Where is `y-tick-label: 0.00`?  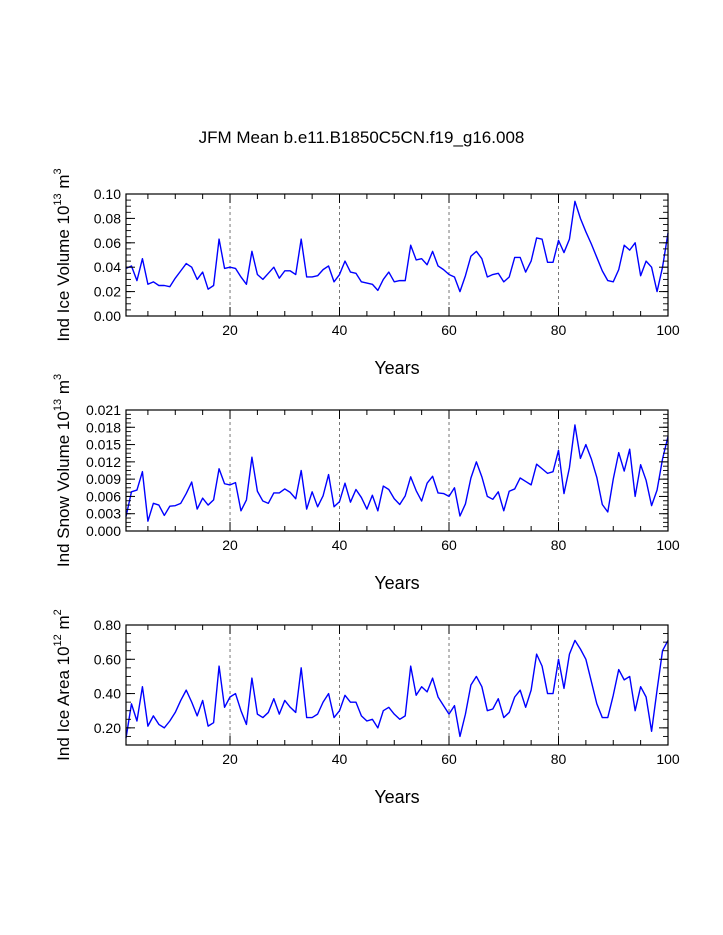 y-tick-label: 0.00 is located at coordinates (107, 316).